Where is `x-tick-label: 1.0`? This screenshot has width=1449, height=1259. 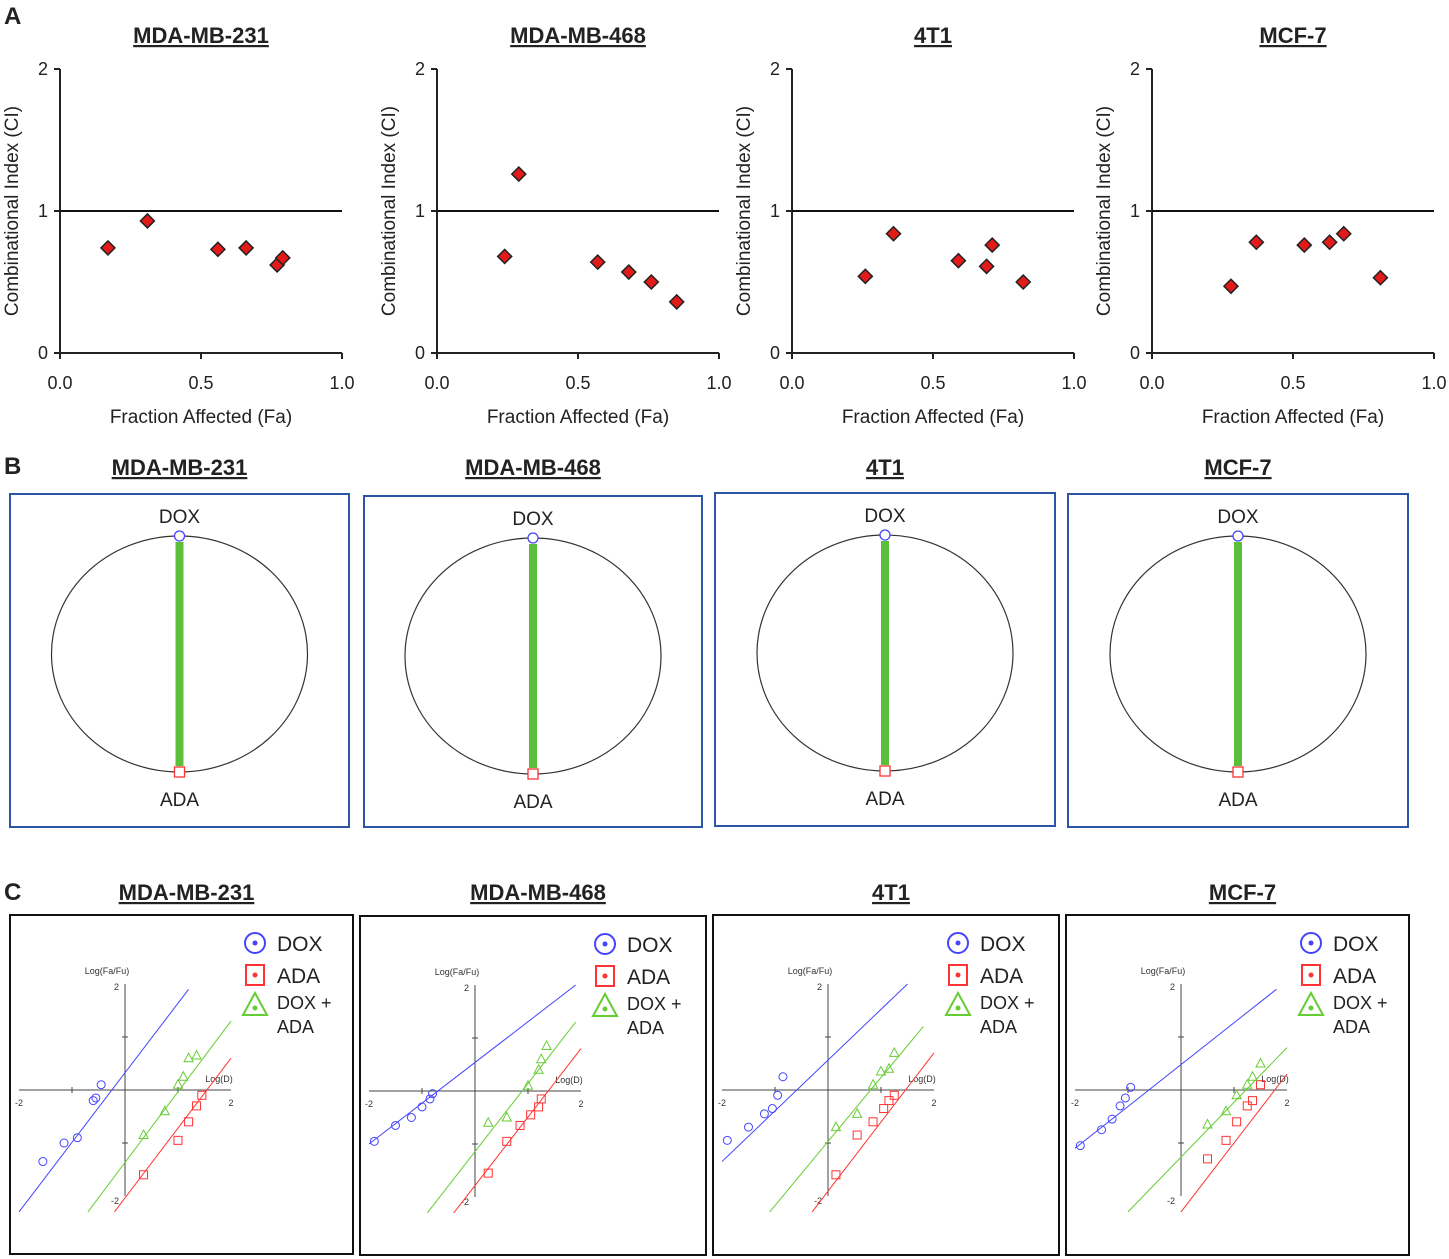
x-tick-label: 1.0 is located at coordinates (1433, 383).